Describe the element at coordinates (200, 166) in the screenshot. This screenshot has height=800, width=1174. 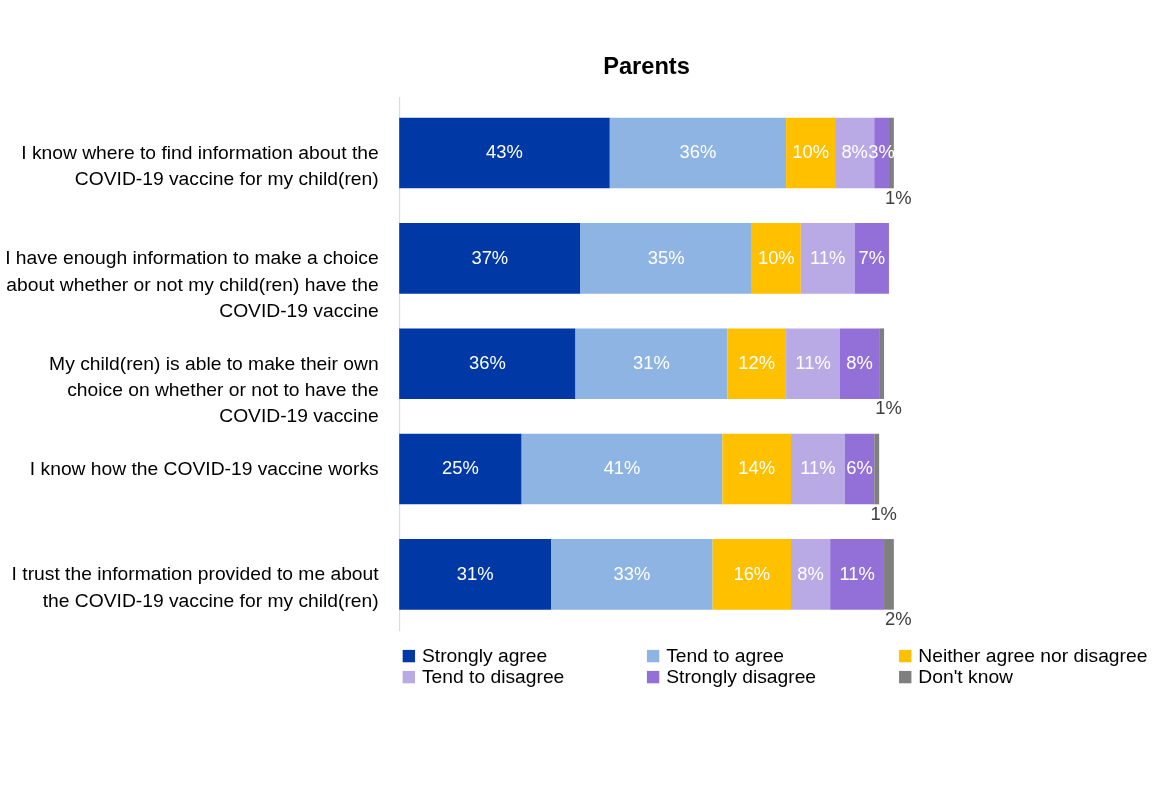
I see `y-tick-label: I know where to find information about the COVID-19 vaccine for my child(ren)` at that location.